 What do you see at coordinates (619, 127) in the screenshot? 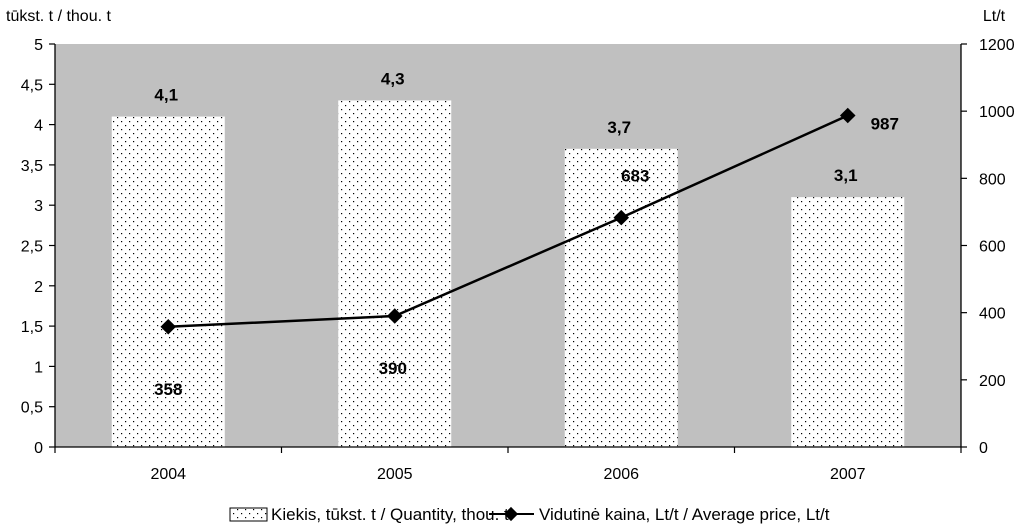
I see `bar-data-label: 3,7` at bounding box center [619, 127].